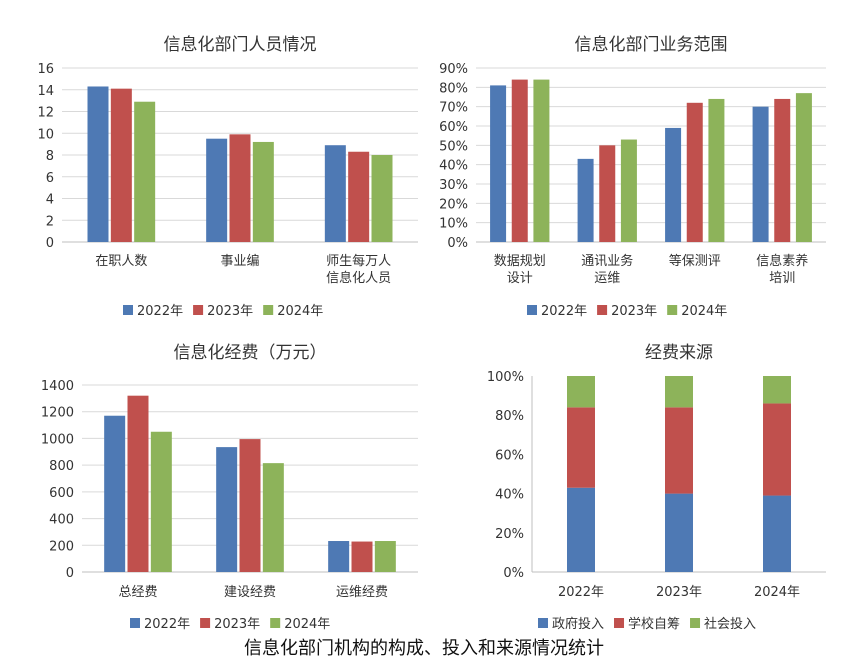 The height and width of the screenshot is (660, 848). What do you see at coordinates (453, 224) in the screenshot?
I see `y-tick-label: 10%` at bounding box center [453, 224].